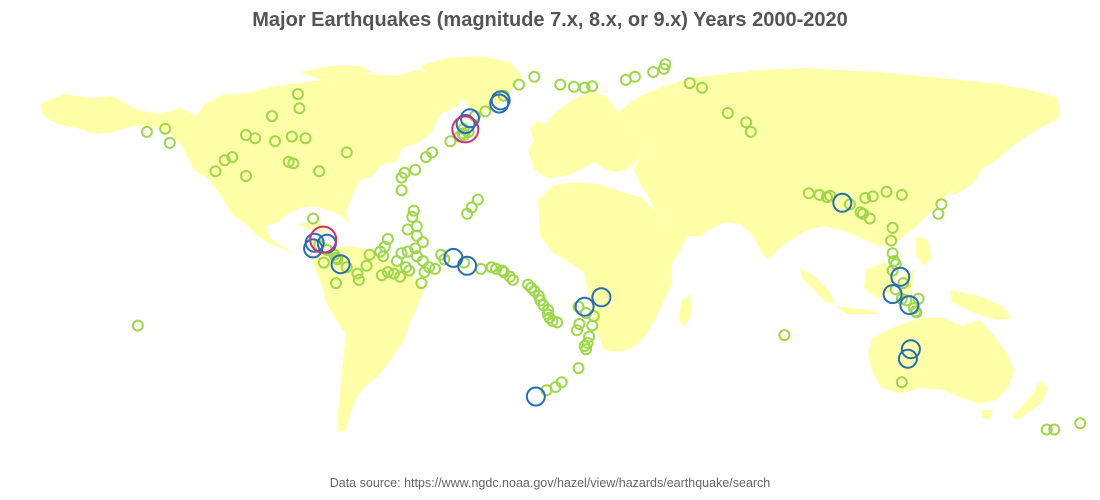 This screenshot has height=500, width=1100. Describe the element at coordinates (315, 227) in the screenshot. I see `land-caribbean` at that location.